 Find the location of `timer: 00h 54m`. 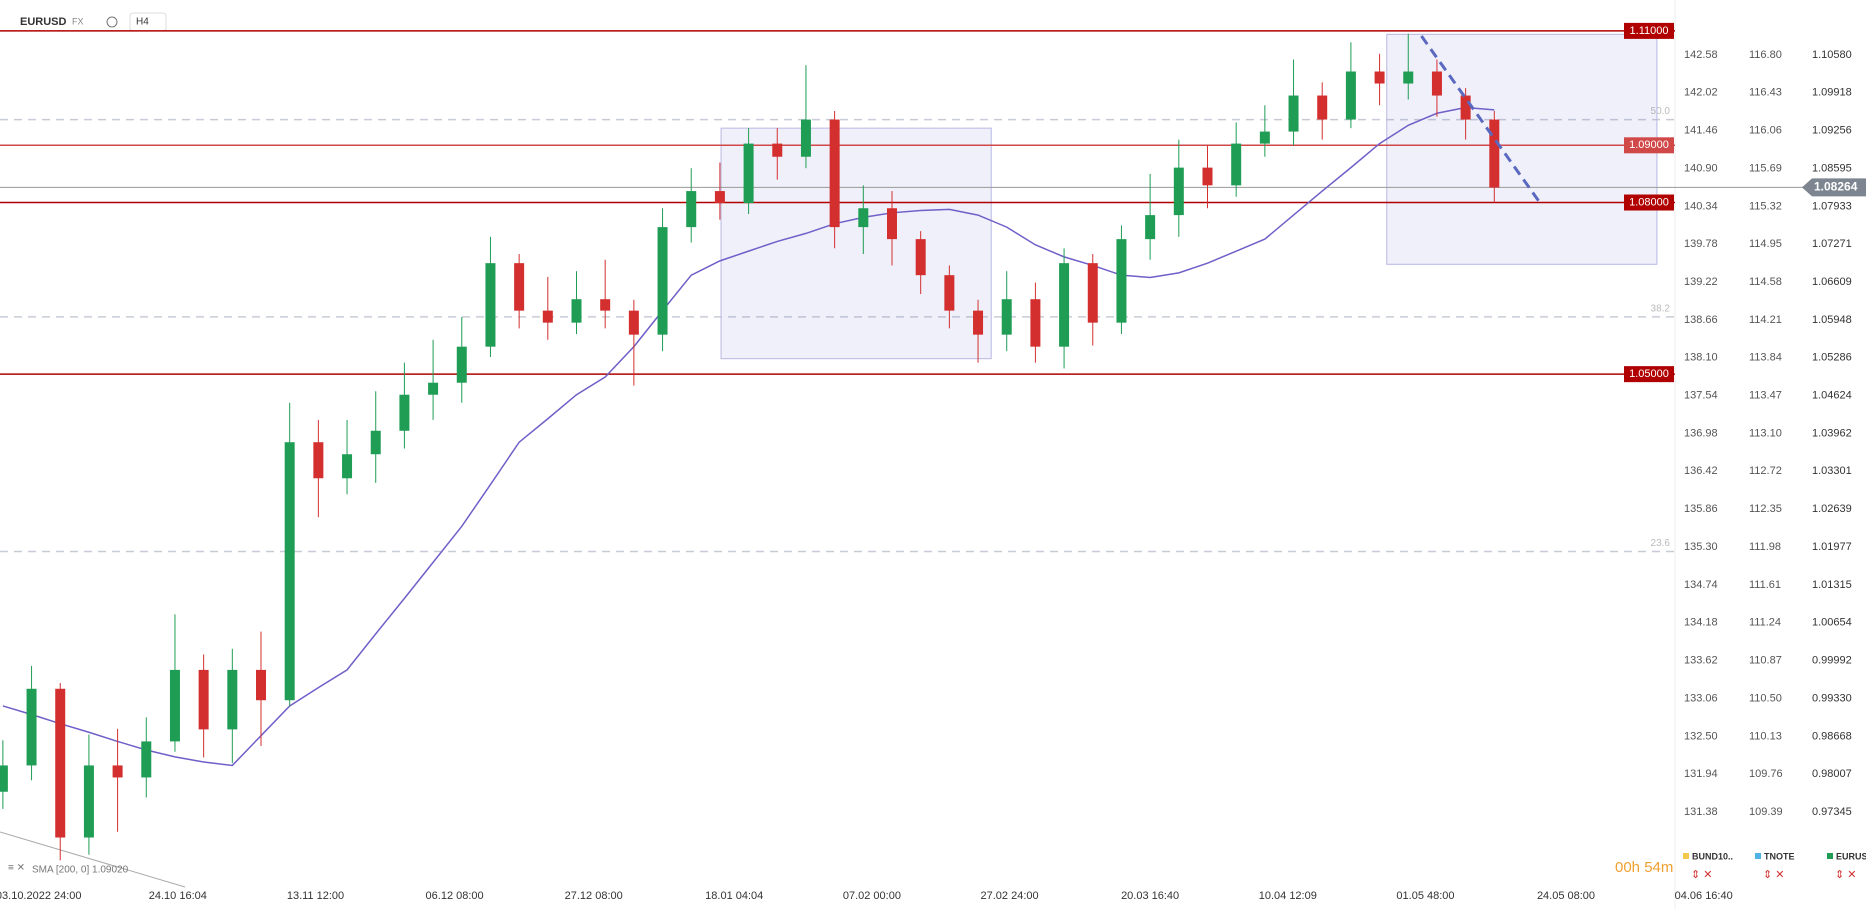

timer: 00h 54m is located at coordinates (1644, 867).